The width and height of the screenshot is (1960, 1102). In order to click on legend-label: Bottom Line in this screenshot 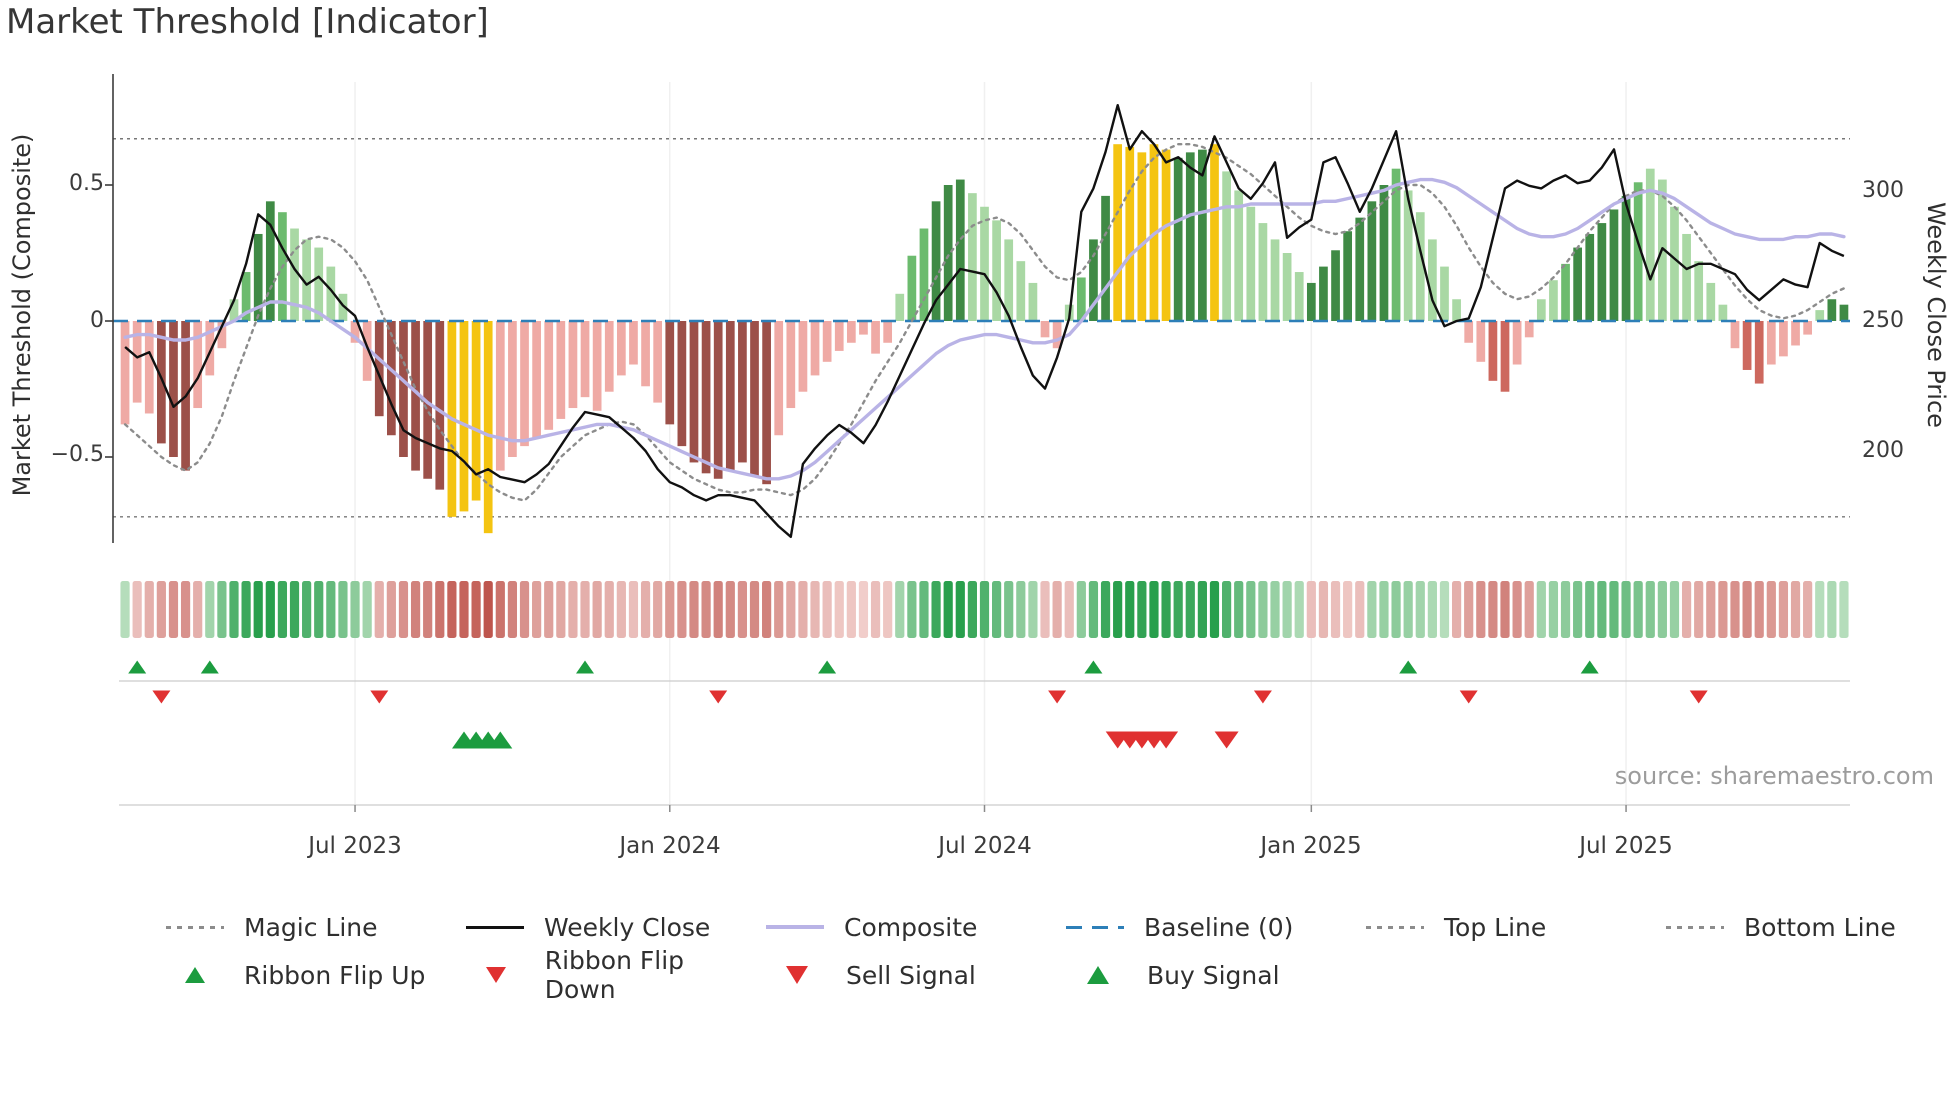, I will do `click(1820, 927)`.